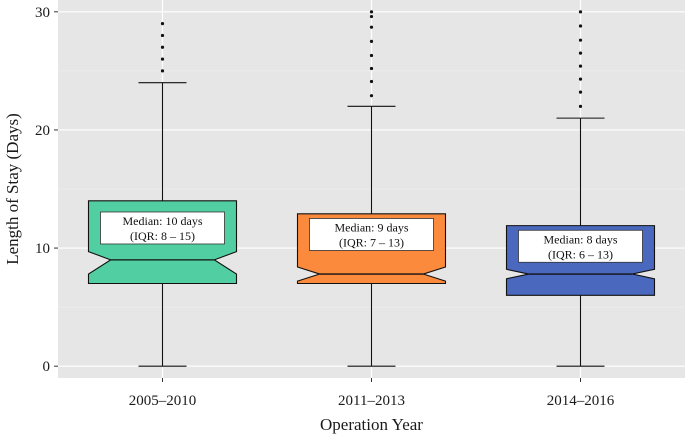 This screenshot has height=437, width=685. Describe the element at coordinates (42, 13) in the screenshot. I see `y-tick-label: 30` at that location.